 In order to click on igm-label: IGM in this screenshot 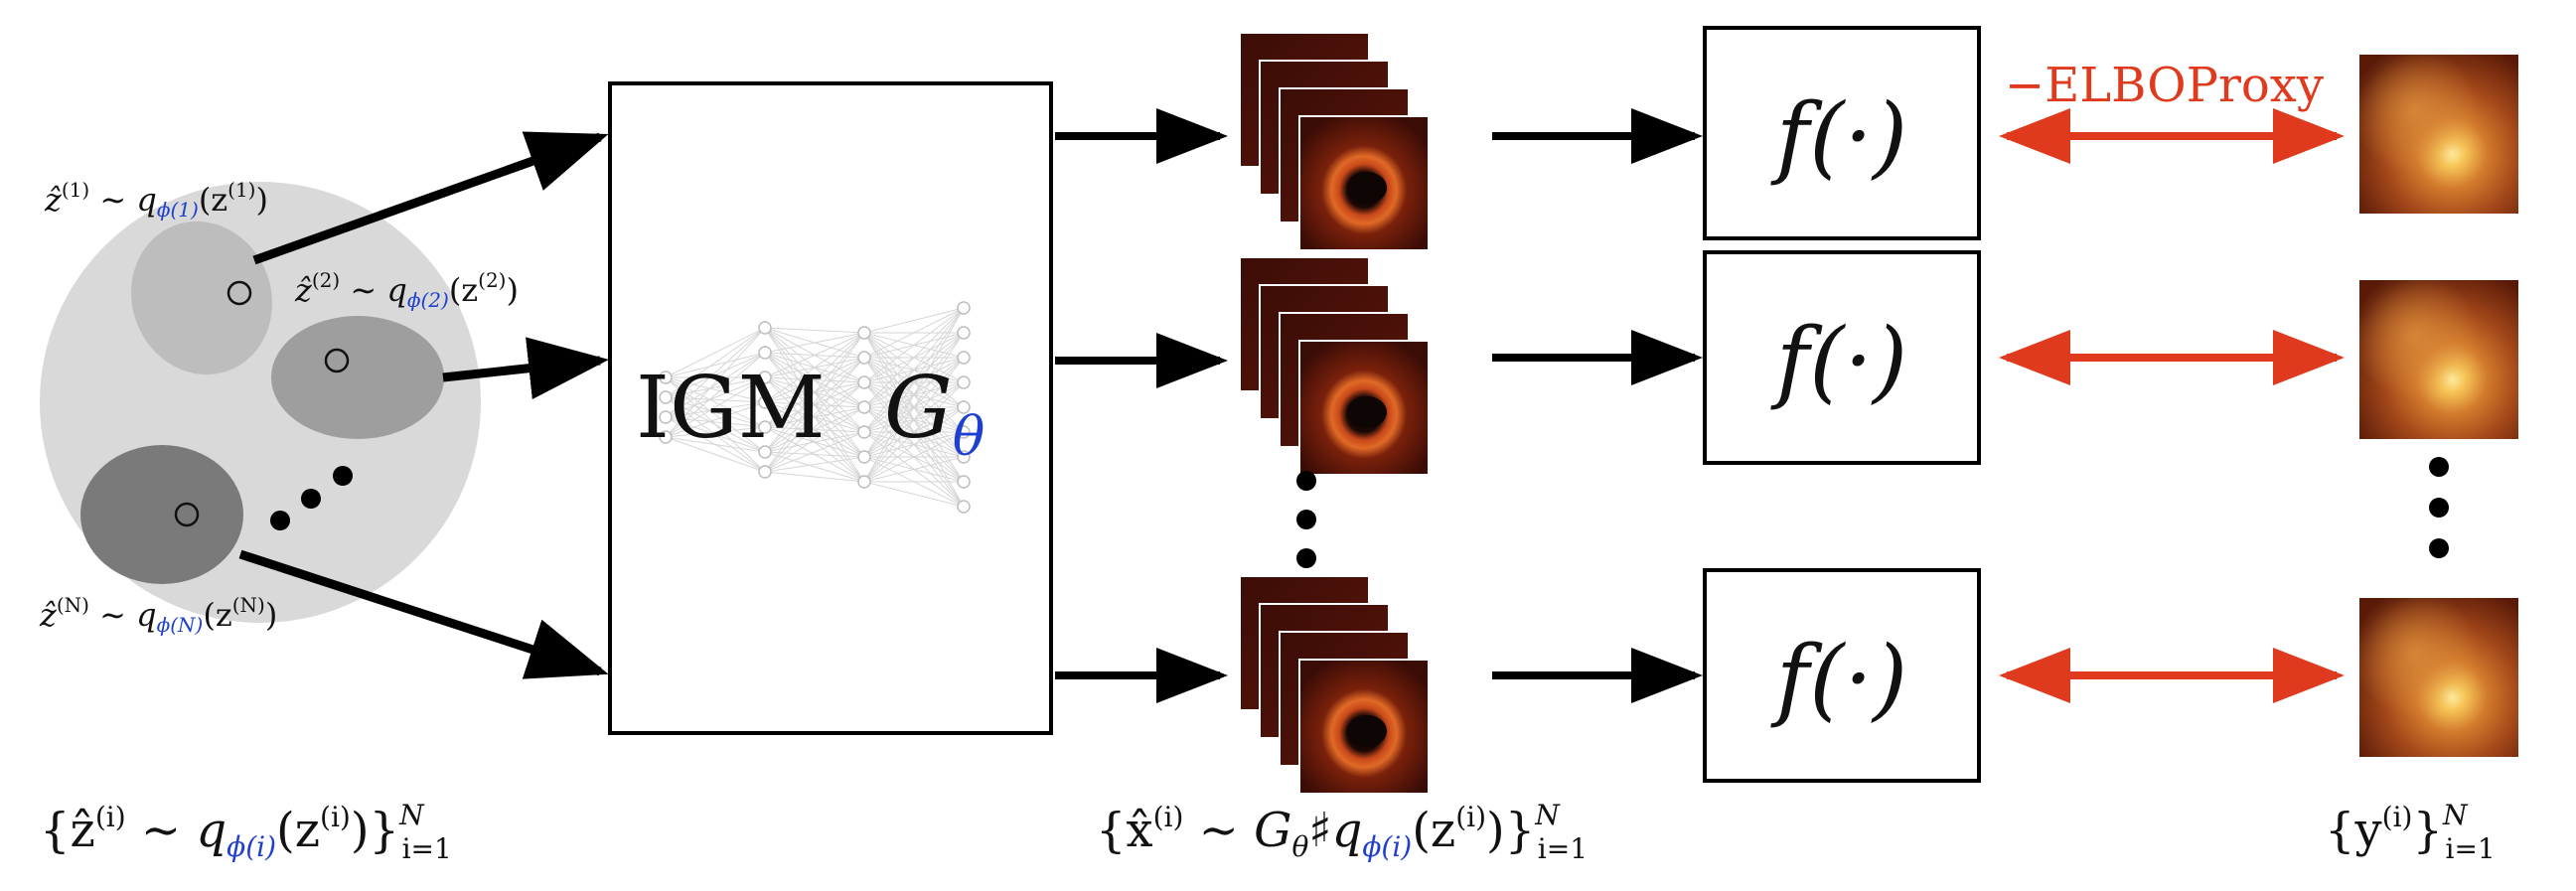, I will do `click(731, 408)`.